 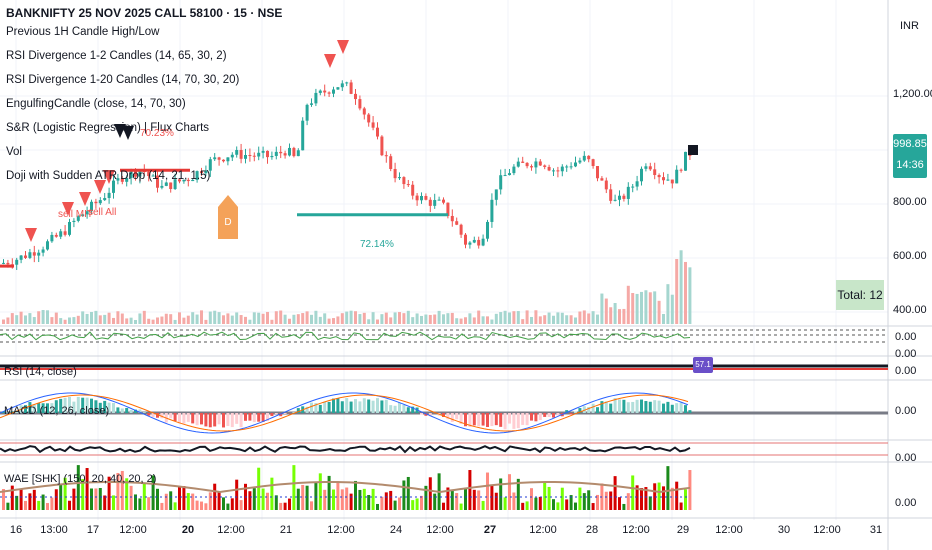 I want to click on legend-vol: Vol, so click(x=14, y=152).